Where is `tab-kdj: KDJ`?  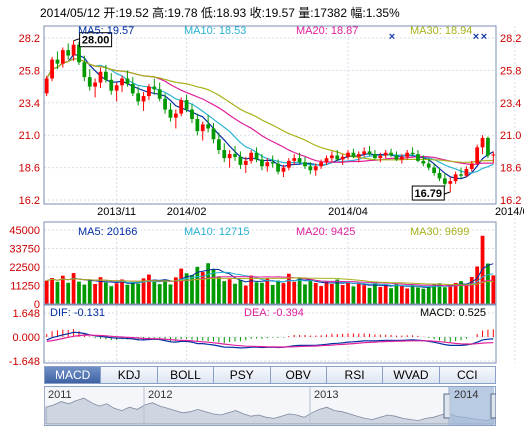 tab-kdj: KDJ is located at coordinates (129, 375).